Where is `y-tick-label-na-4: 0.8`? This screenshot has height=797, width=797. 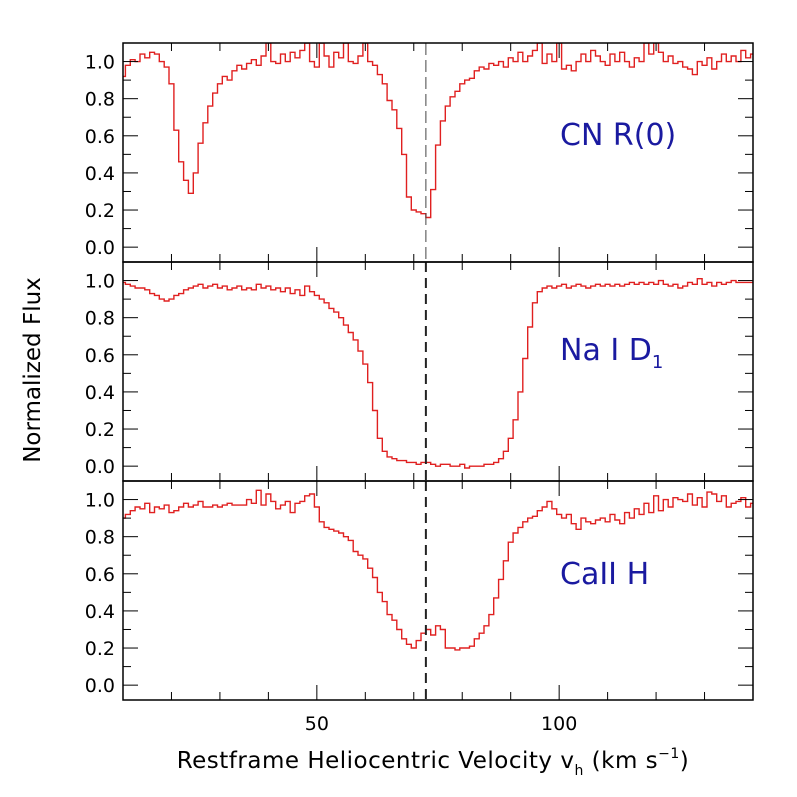
y-tick-label-na-4: 0.8 is located at coordinates (100, 319).